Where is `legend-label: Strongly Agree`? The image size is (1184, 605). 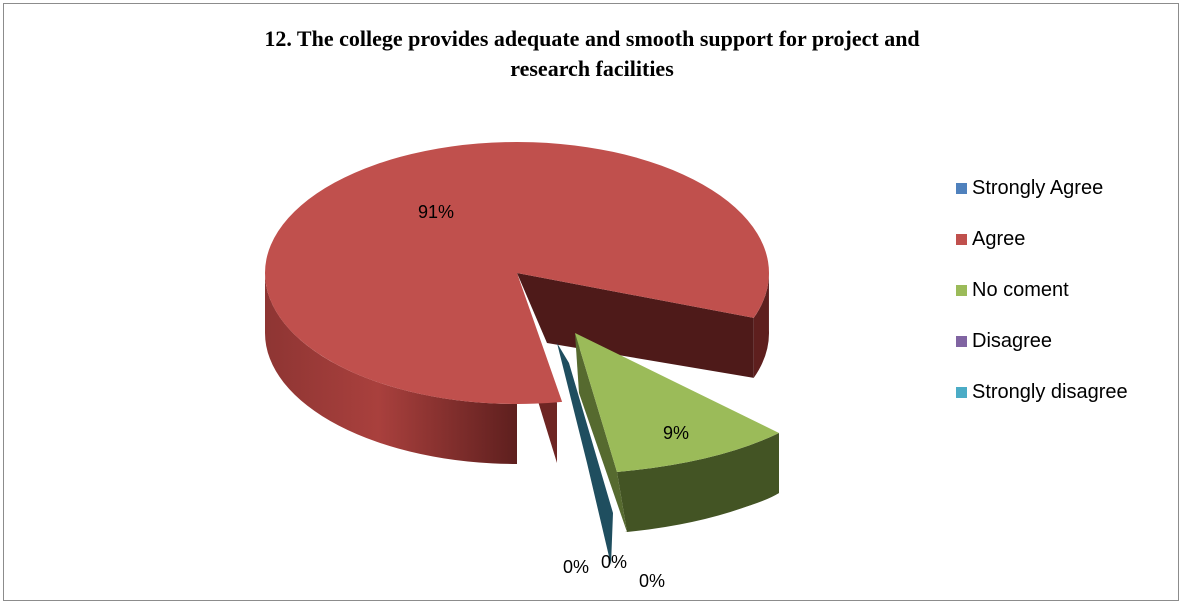 legend-label: Strongly Agree is located at coordinates (1038, 188).